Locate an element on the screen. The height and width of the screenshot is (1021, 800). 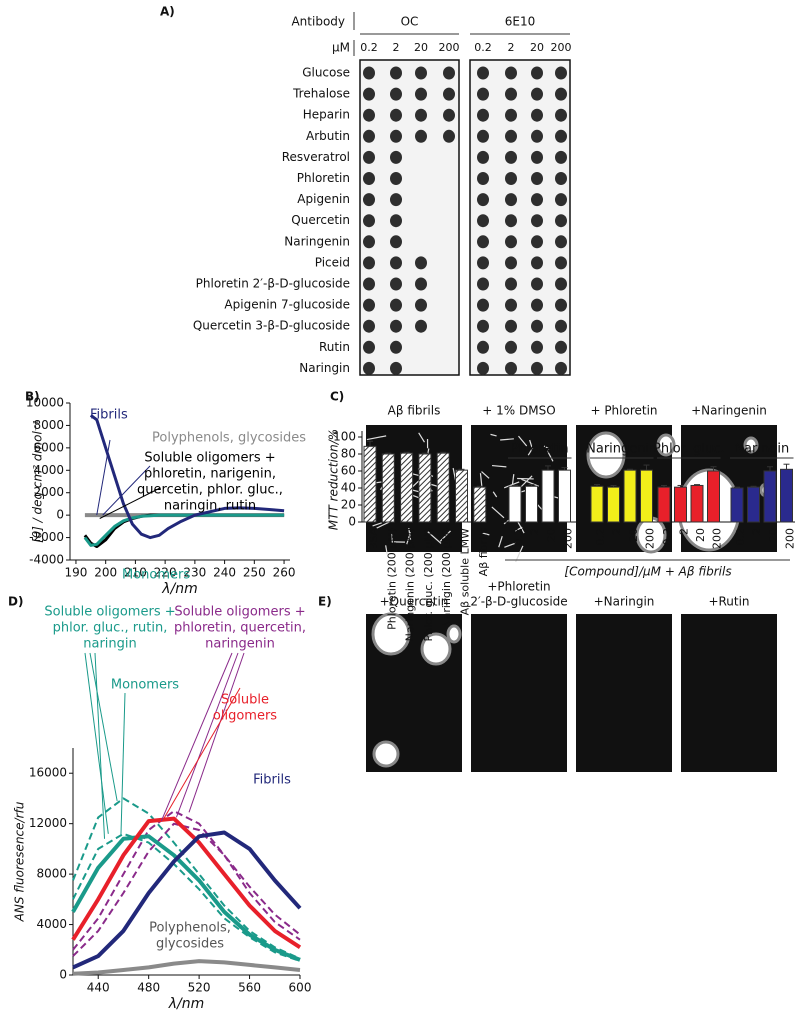
aggregate is located at coordinates (606, 455).